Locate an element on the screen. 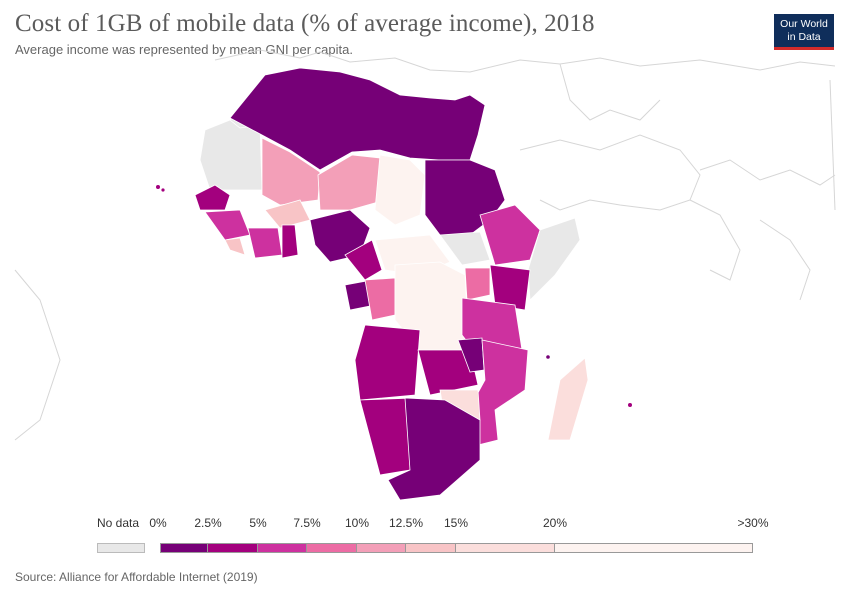 The height and width of the screenshot is (600, 850). region-niger is located at coordinates (400, 190).